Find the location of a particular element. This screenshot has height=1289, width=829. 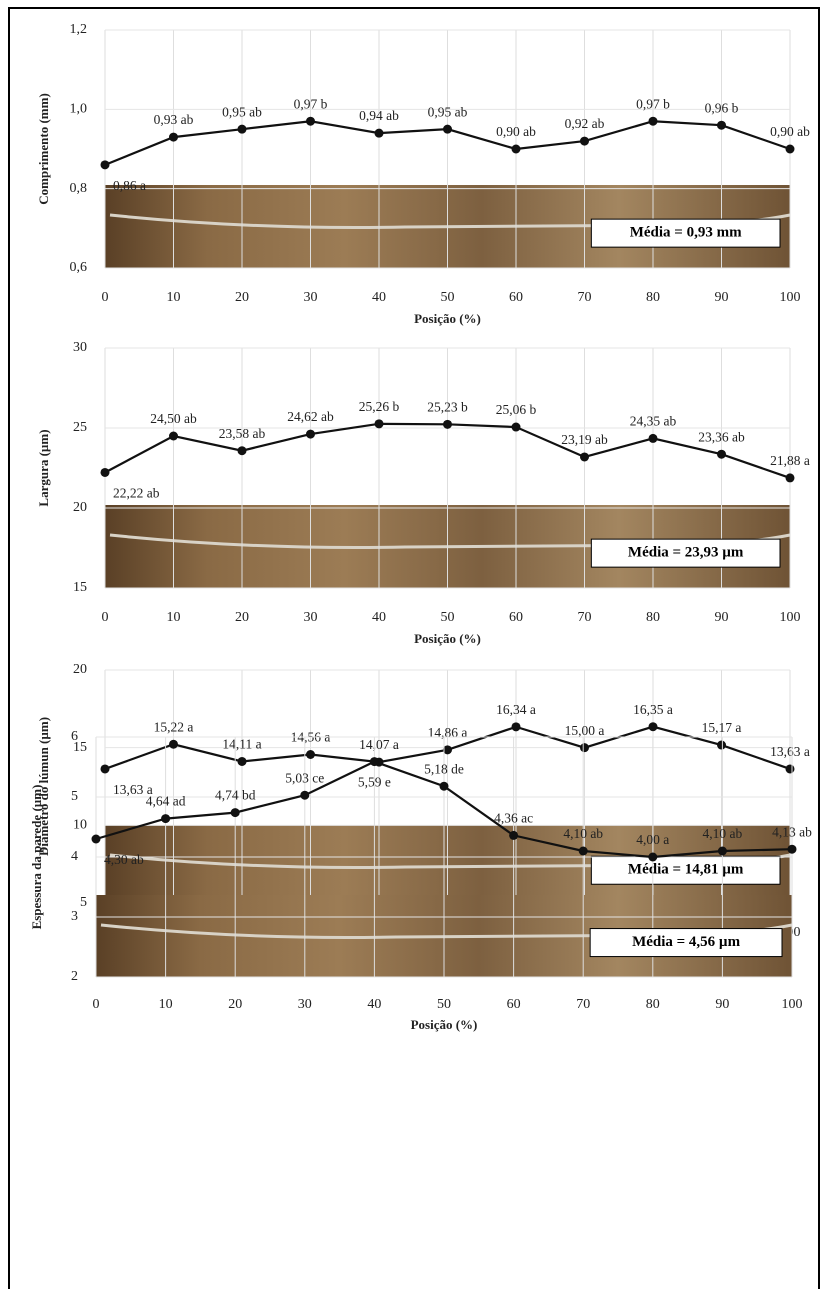

value-label: 0,95 ab is located at coordinates (448, 111).